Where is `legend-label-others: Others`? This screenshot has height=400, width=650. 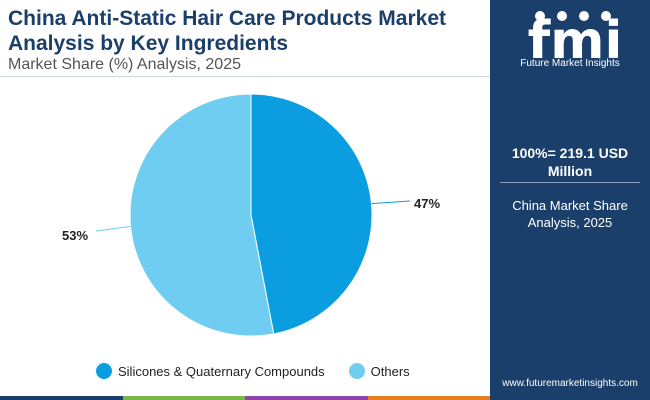 legend-label-others: Others is located at coordinates (390, 371).